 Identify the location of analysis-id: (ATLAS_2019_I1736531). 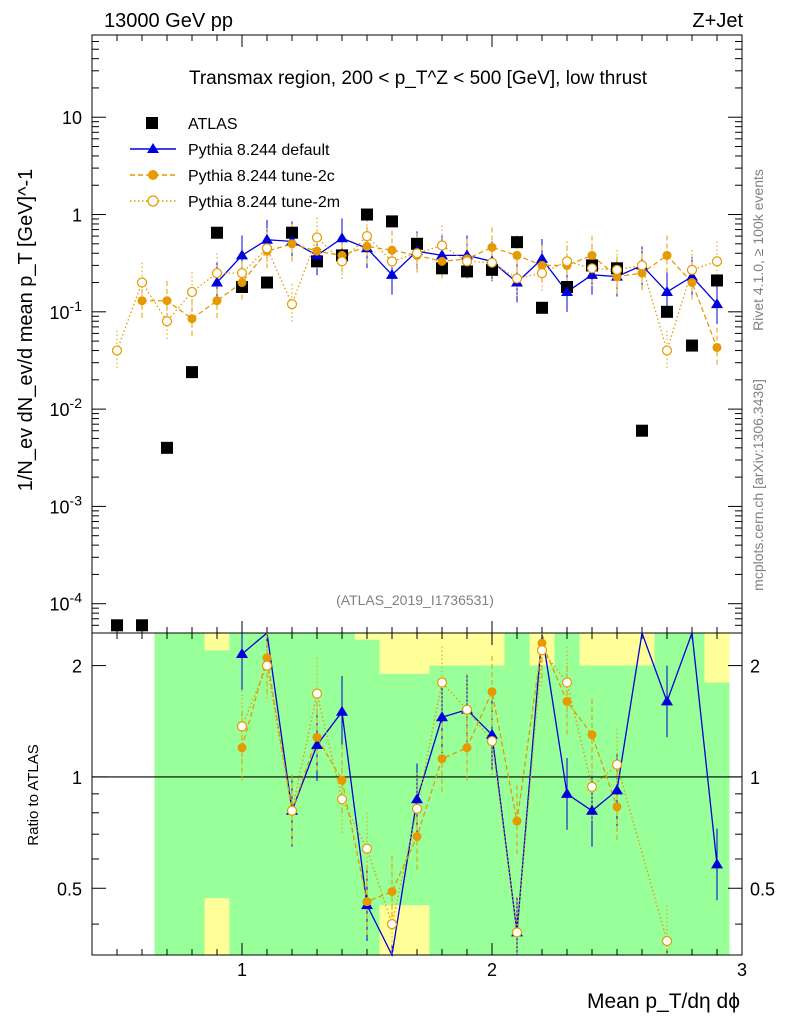
(415, 600).